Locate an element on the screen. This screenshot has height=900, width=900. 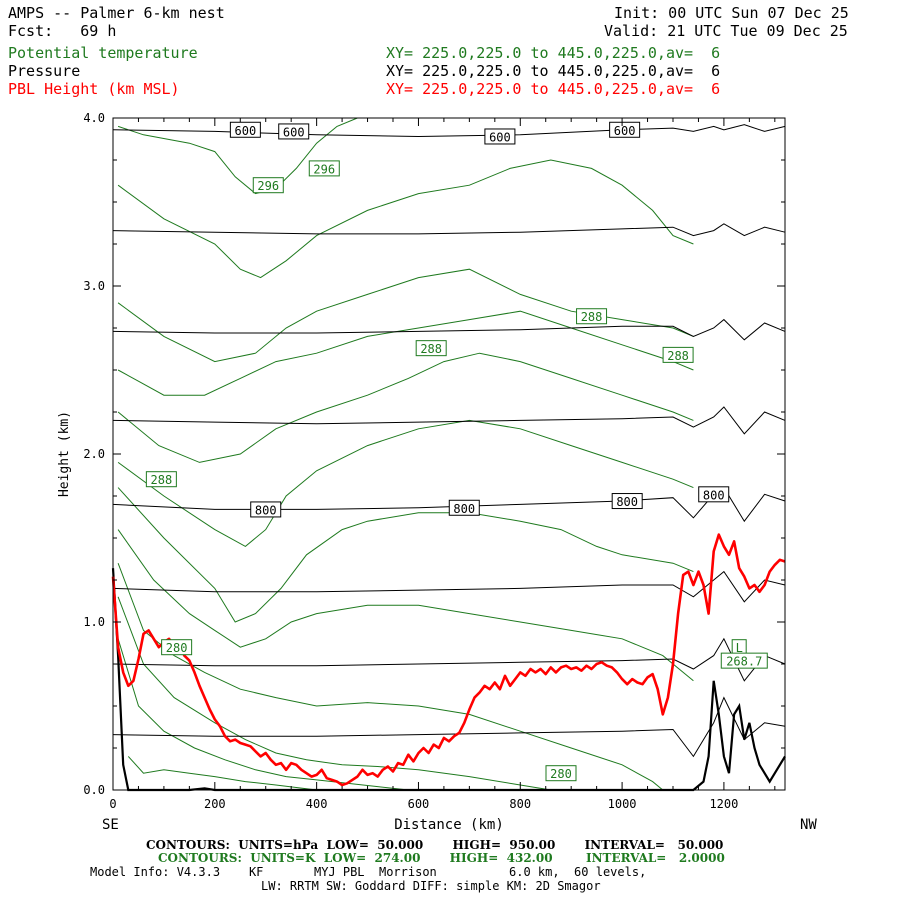
contour-label-14: 280 is located at coordinates (177, 647).